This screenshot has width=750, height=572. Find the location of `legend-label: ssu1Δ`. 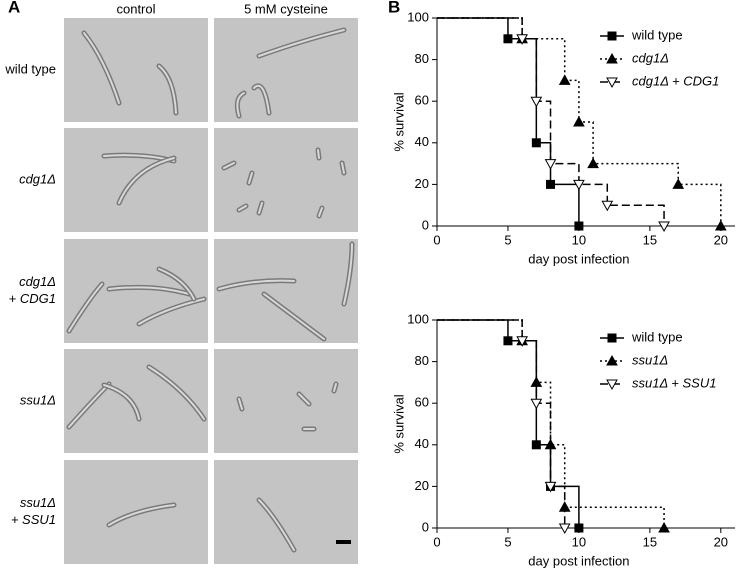

legend-label: ssu1Δ is located at coordinates (650, 359).